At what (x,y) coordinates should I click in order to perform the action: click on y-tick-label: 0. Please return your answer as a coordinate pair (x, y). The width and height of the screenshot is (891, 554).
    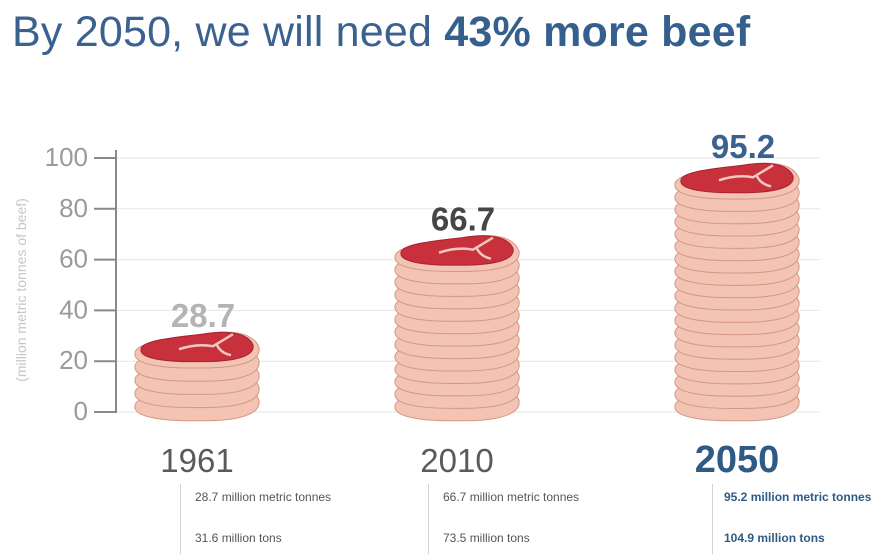
    Looking at the image, I should click on (81, 411).